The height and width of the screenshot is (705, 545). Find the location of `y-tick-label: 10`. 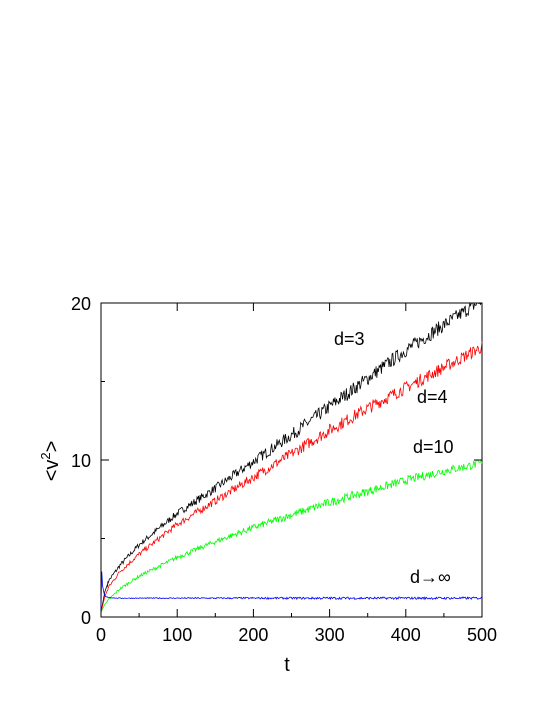

y-tick-label: 10 is located at coordinates (81, 461).